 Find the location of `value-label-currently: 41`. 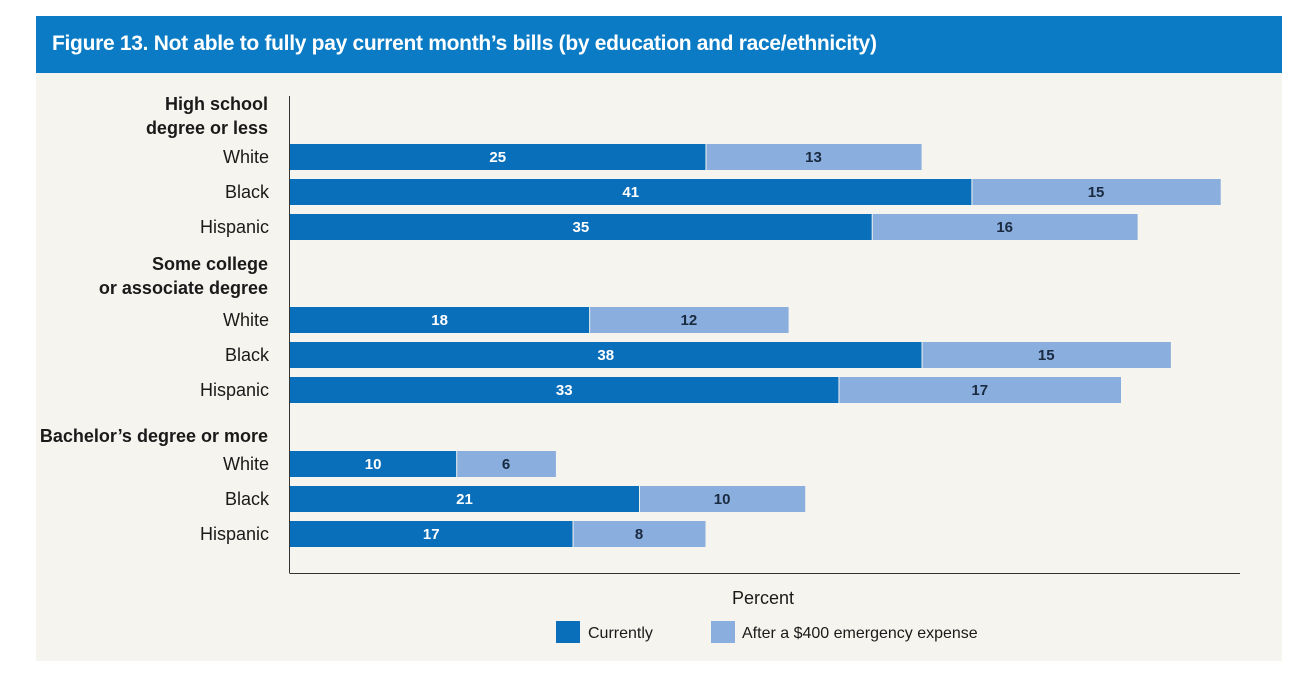

value-label-currently: 41 is located at coordinates (630, 192).